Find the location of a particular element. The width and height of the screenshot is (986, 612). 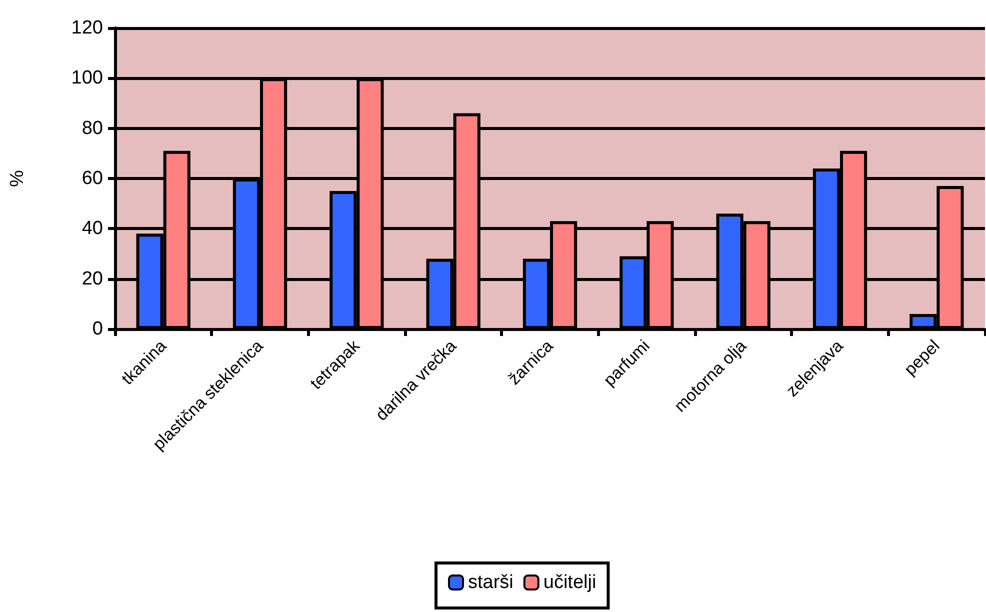

y-tick-label: 20 is located at coordinates (92, 279).